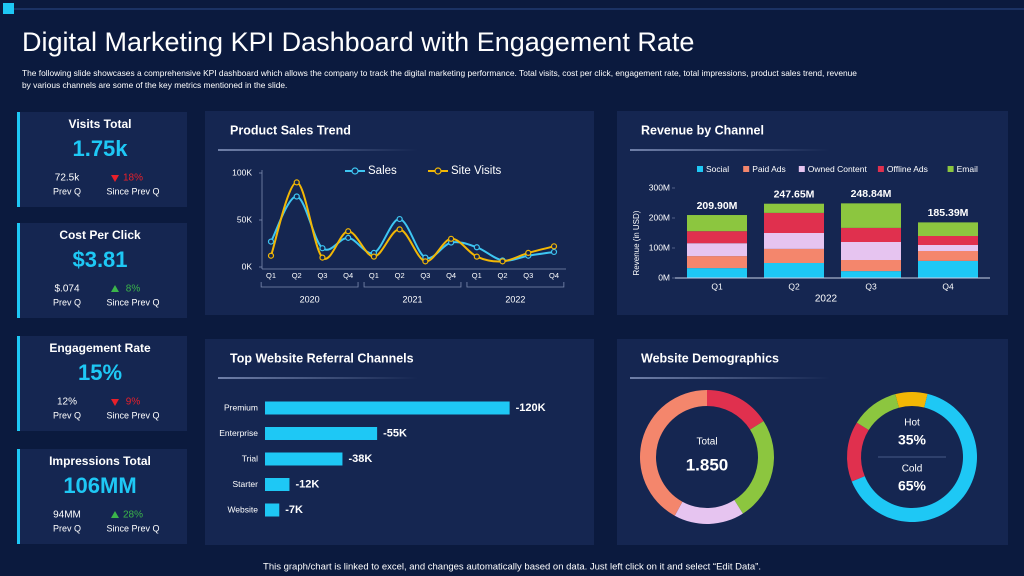  What do you see at coordinates (438, 171) in the screenshot?
I see `legend-marker` at bounding box center [438, 171].